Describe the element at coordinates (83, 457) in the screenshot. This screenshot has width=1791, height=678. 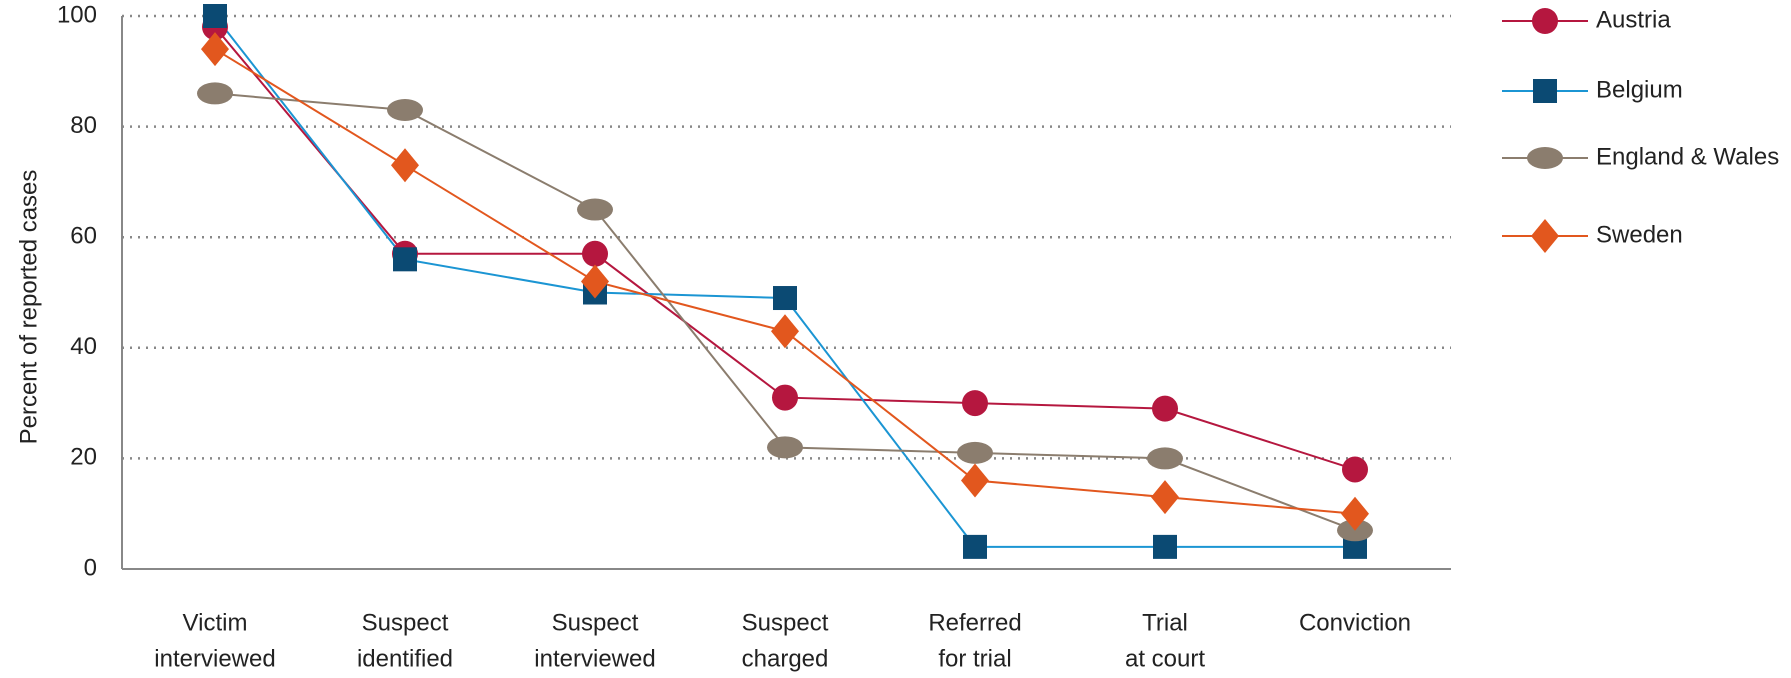
I see `y-tick-label: 20` at that location.